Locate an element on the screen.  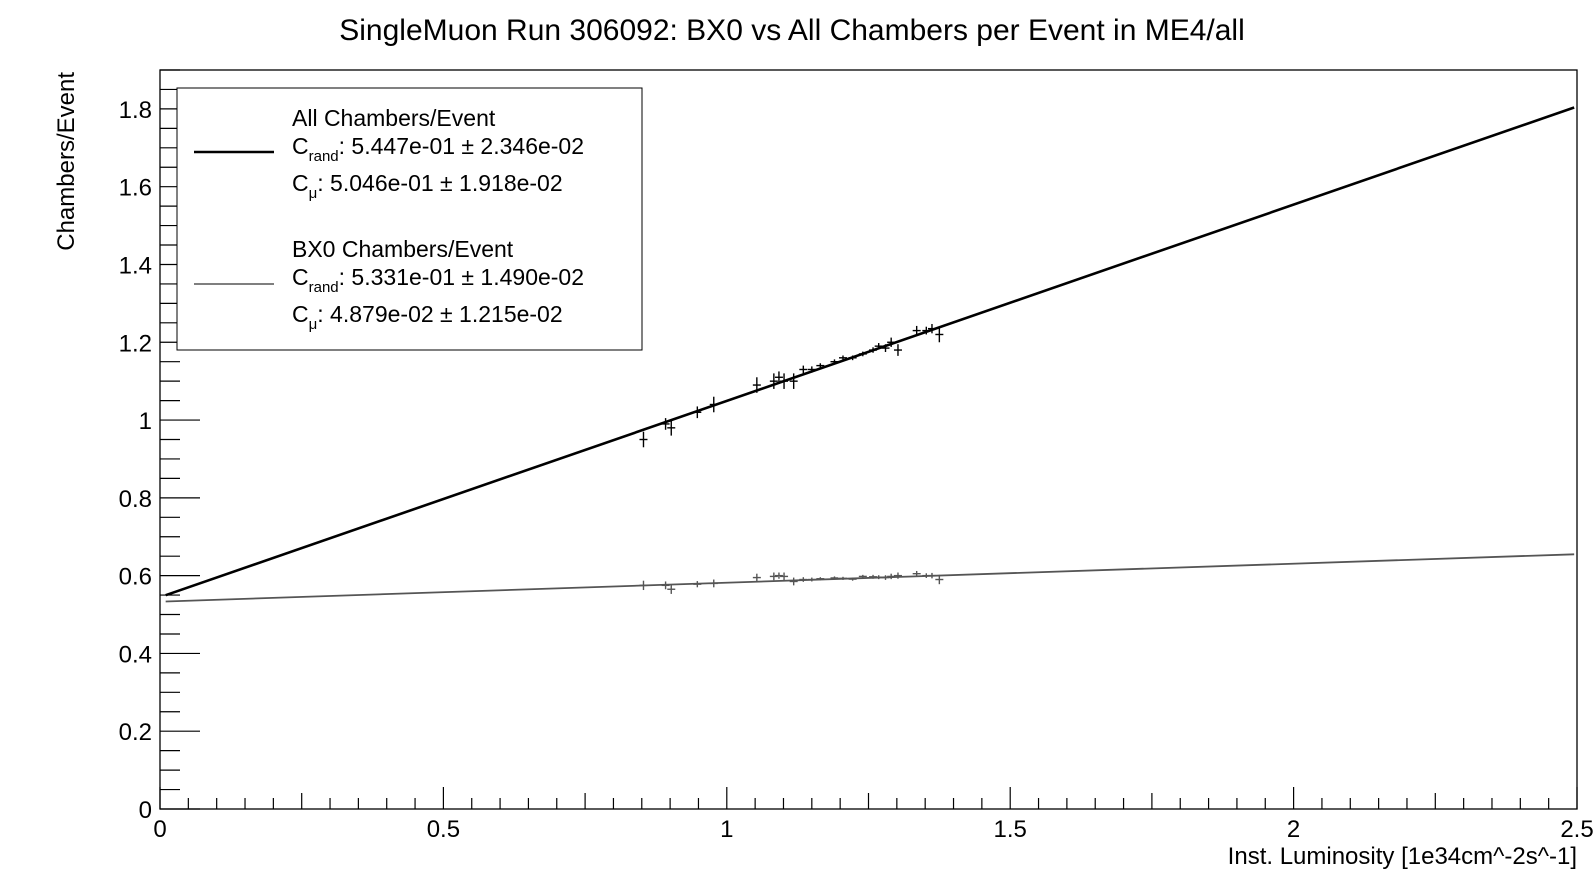
y-tick-label: 1 is located at coordinates (145, 421).